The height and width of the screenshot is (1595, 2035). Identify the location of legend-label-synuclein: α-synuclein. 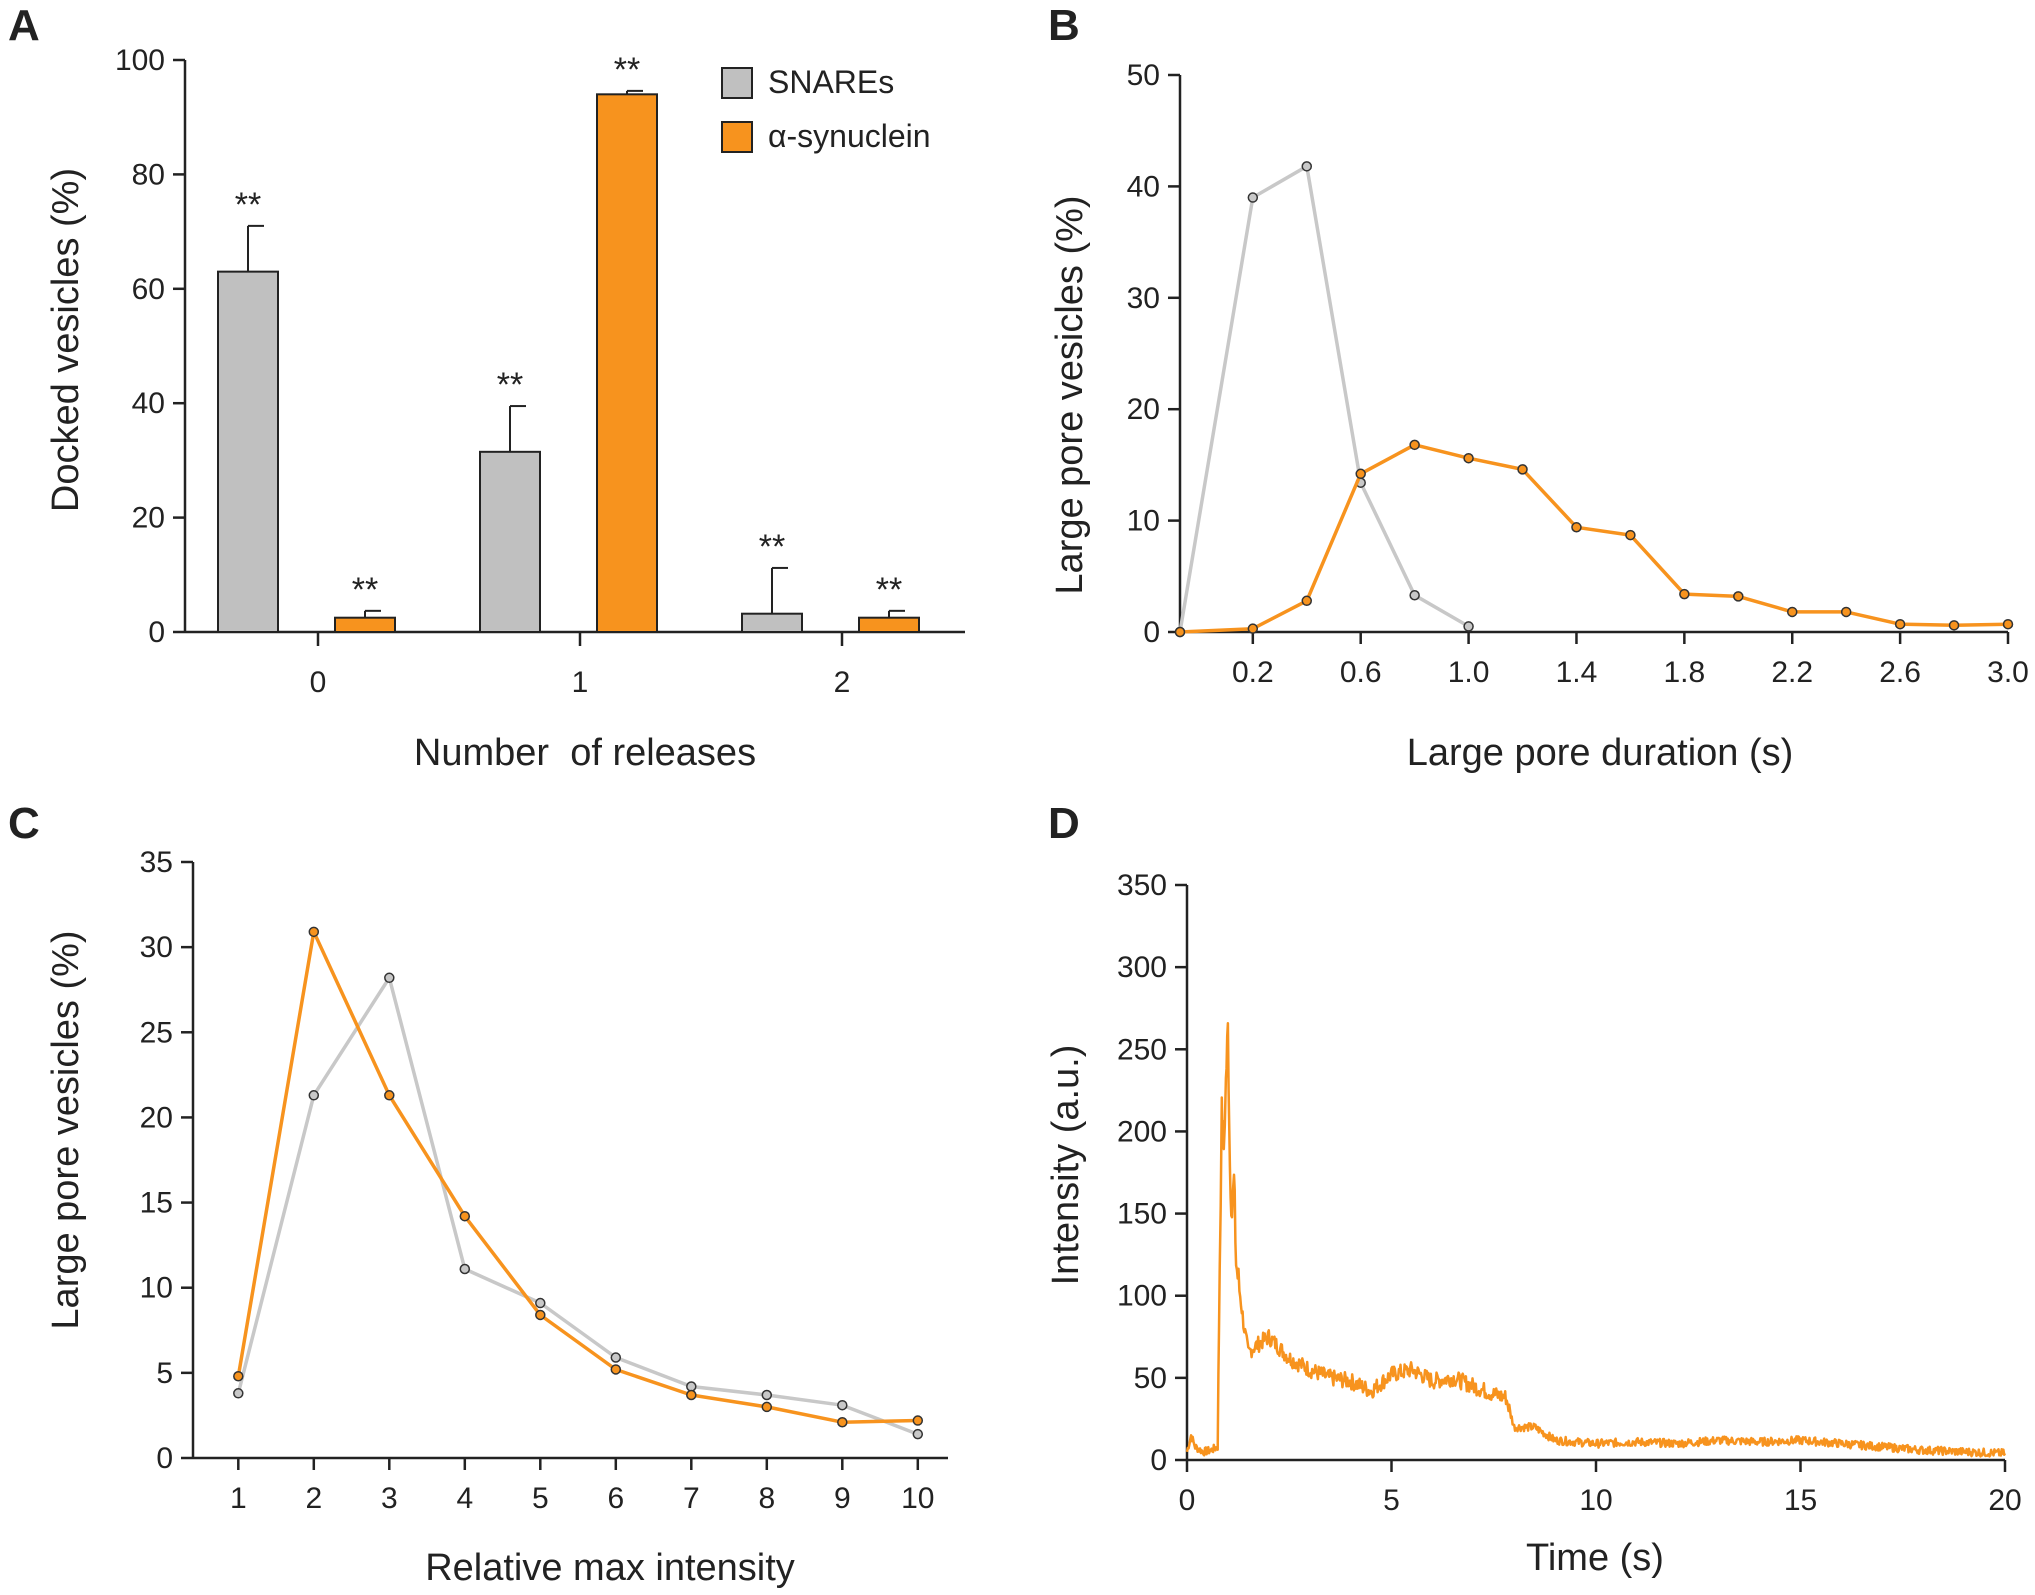
(849, 136).